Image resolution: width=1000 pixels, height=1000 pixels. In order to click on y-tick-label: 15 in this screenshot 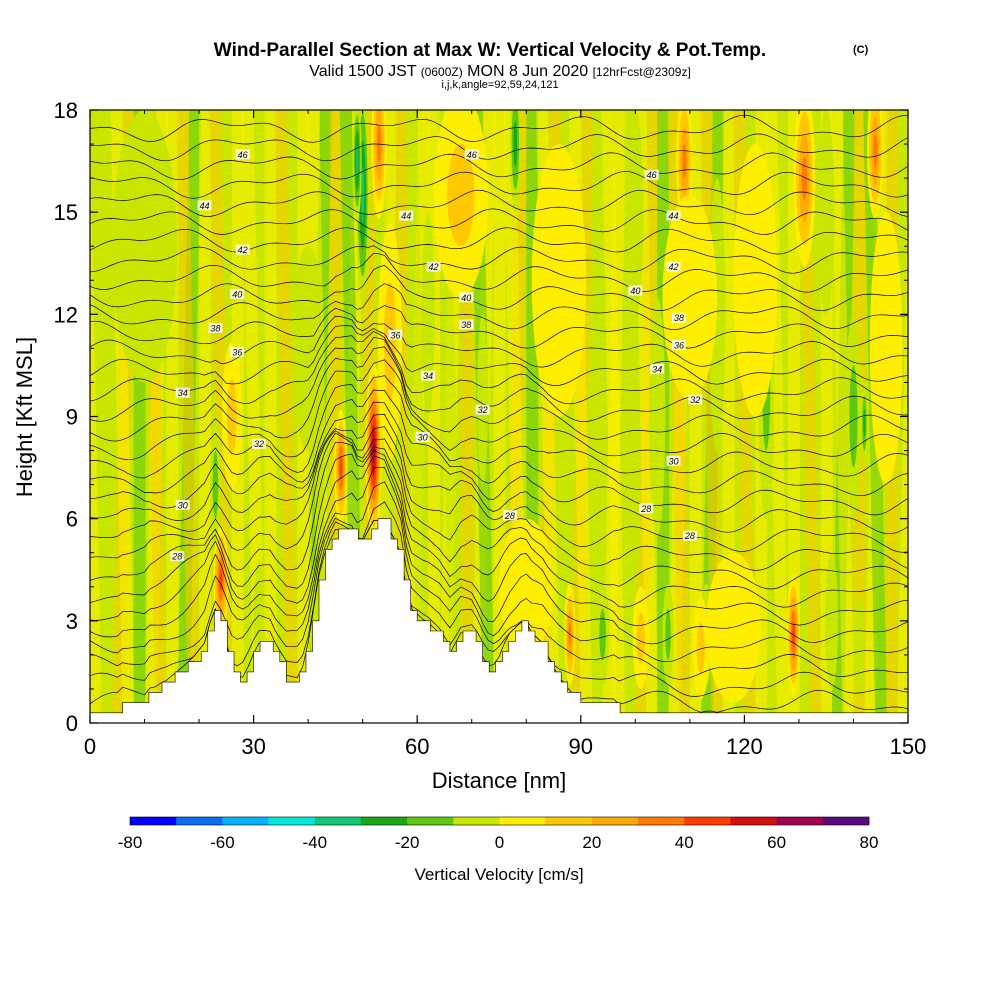, I will do `click(66, 212)`.